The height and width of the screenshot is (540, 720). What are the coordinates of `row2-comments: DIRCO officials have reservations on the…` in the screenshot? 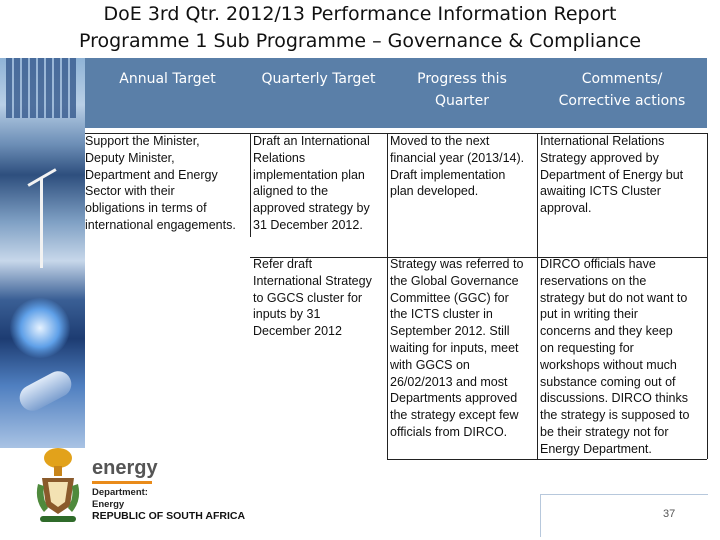 It's located at (615, 356).